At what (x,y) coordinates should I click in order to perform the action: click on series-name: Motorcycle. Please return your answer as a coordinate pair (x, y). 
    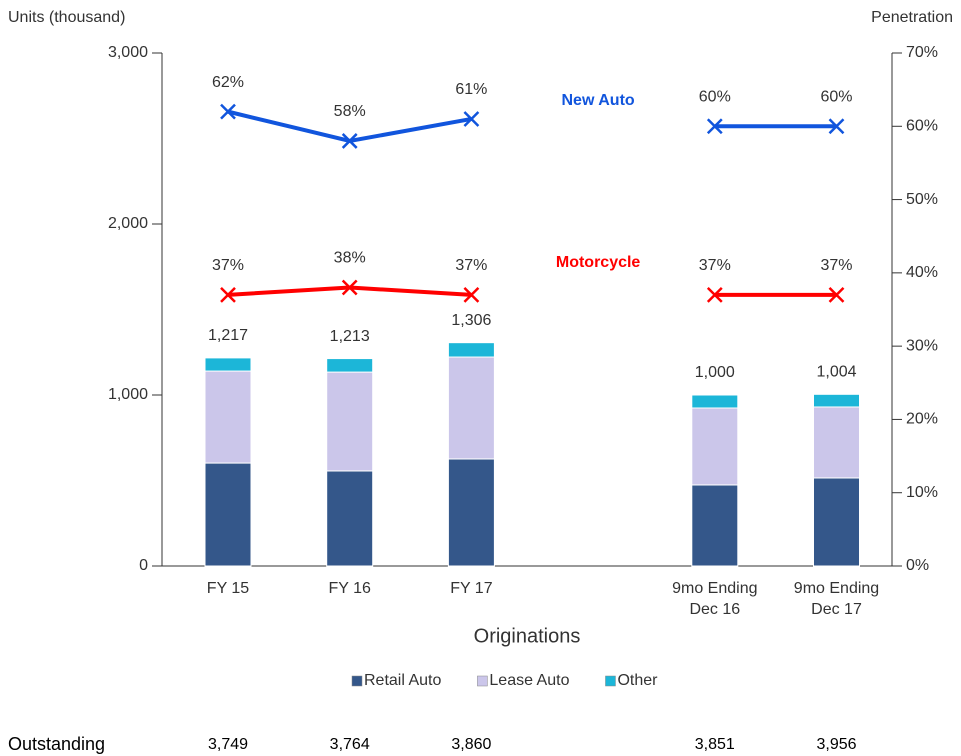
    Looking at the image, I should click on (598, 262).